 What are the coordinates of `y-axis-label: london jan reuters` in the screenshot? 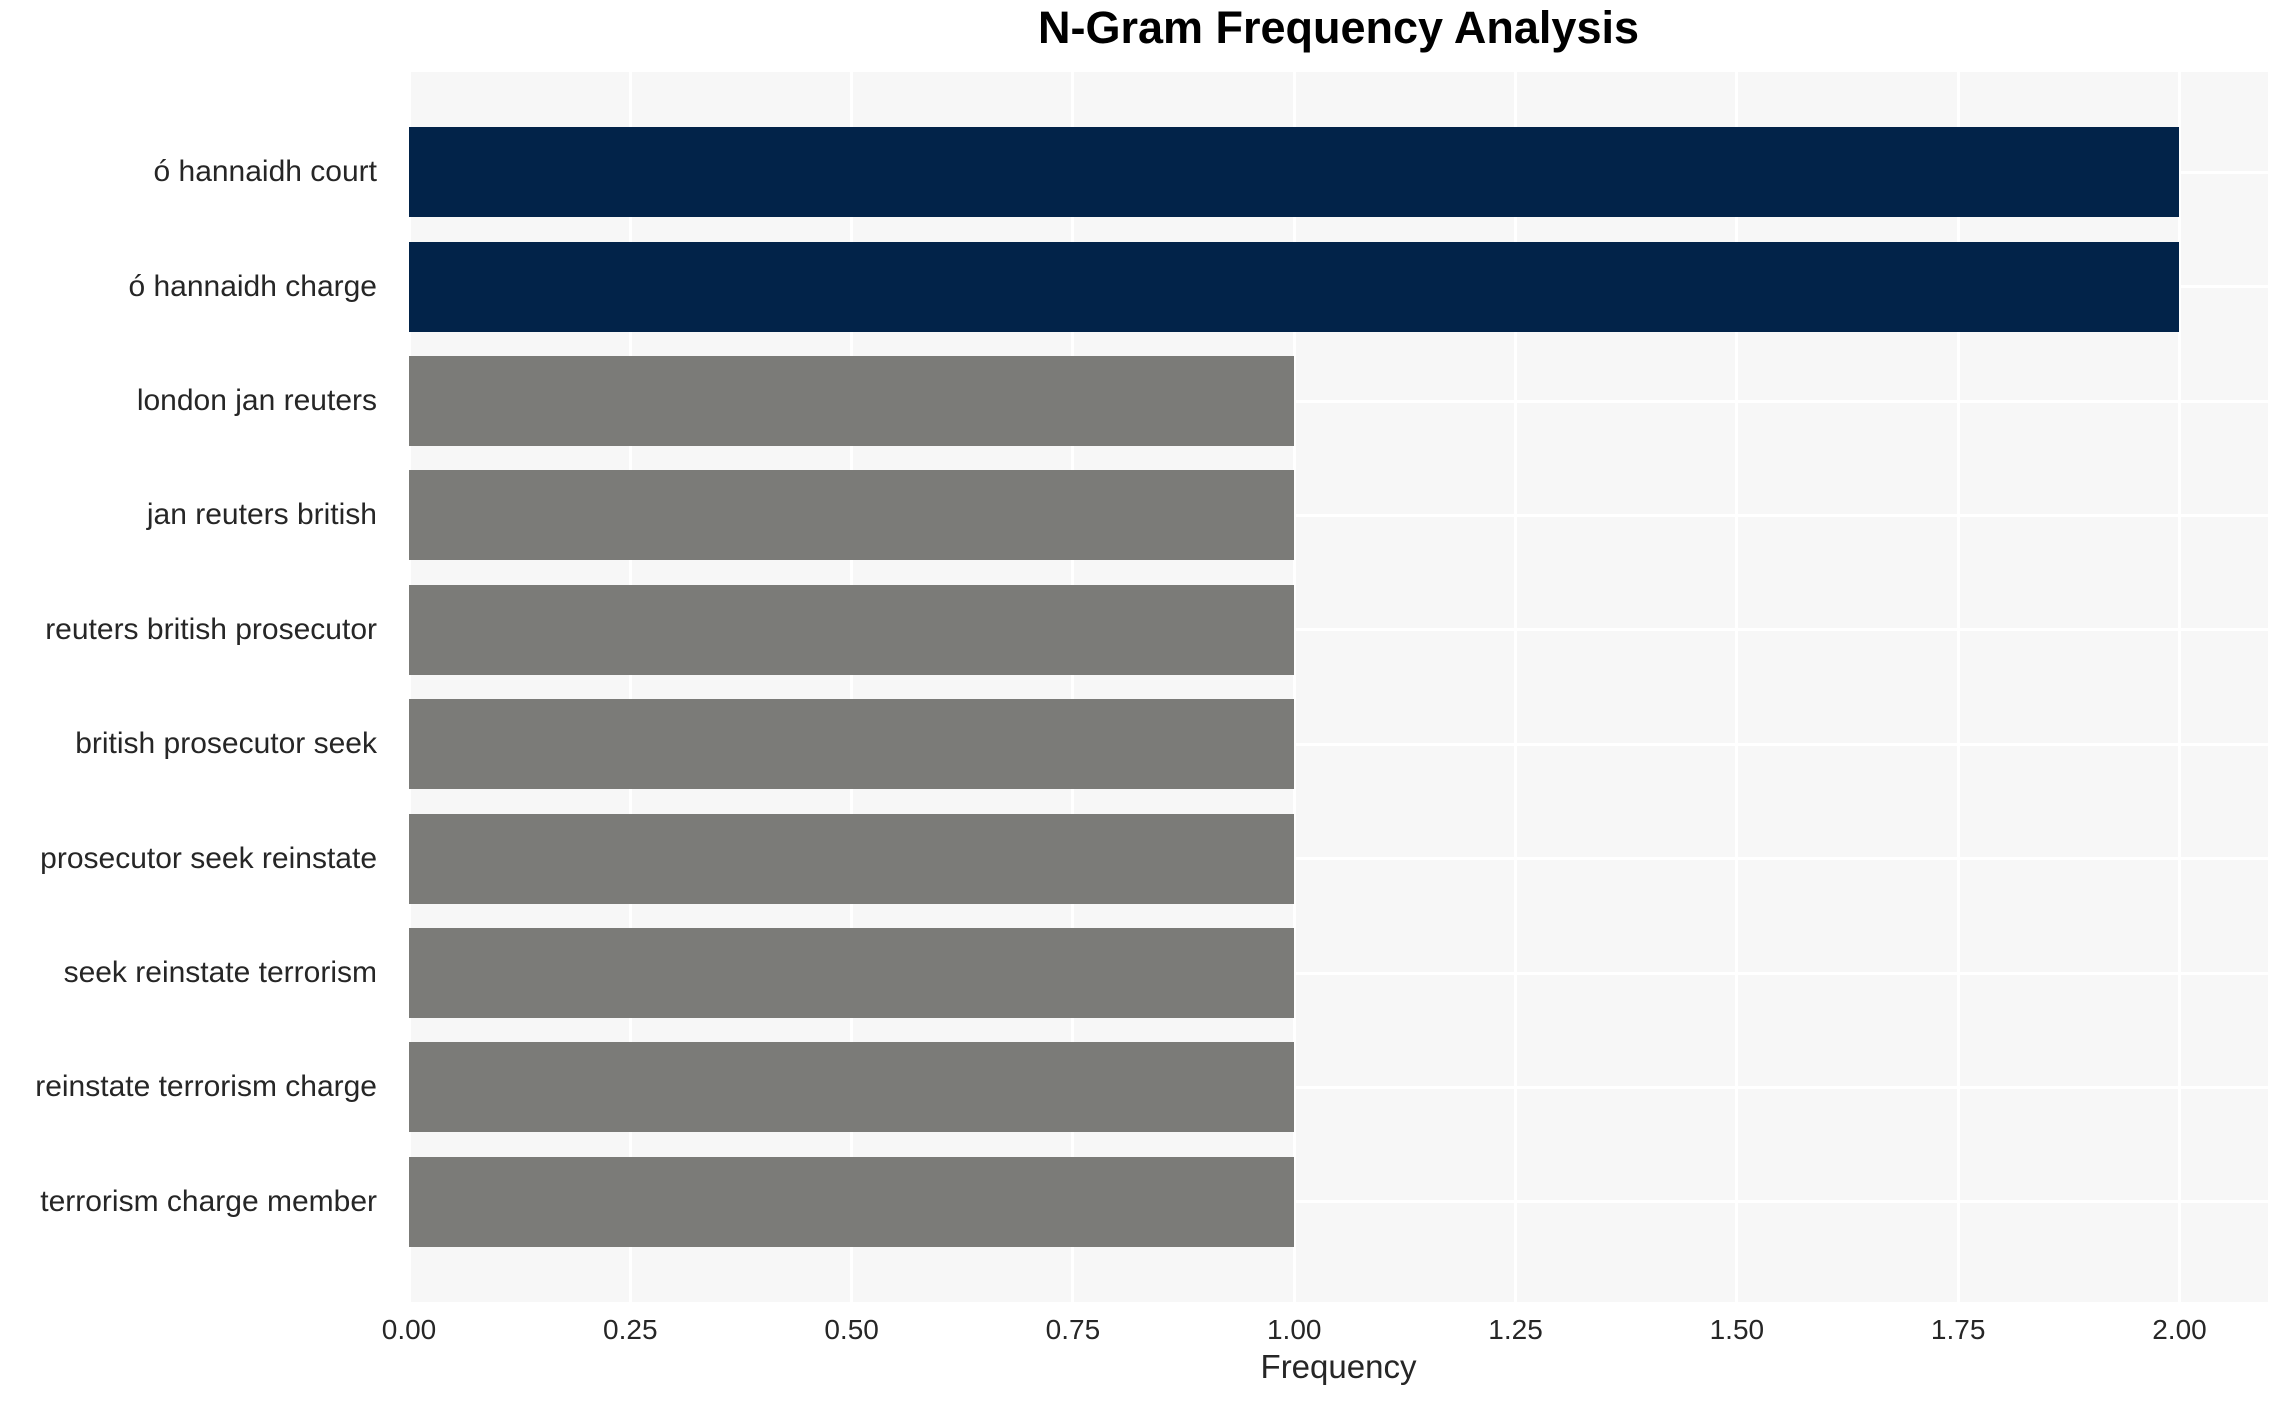 It's located at (256, 401).